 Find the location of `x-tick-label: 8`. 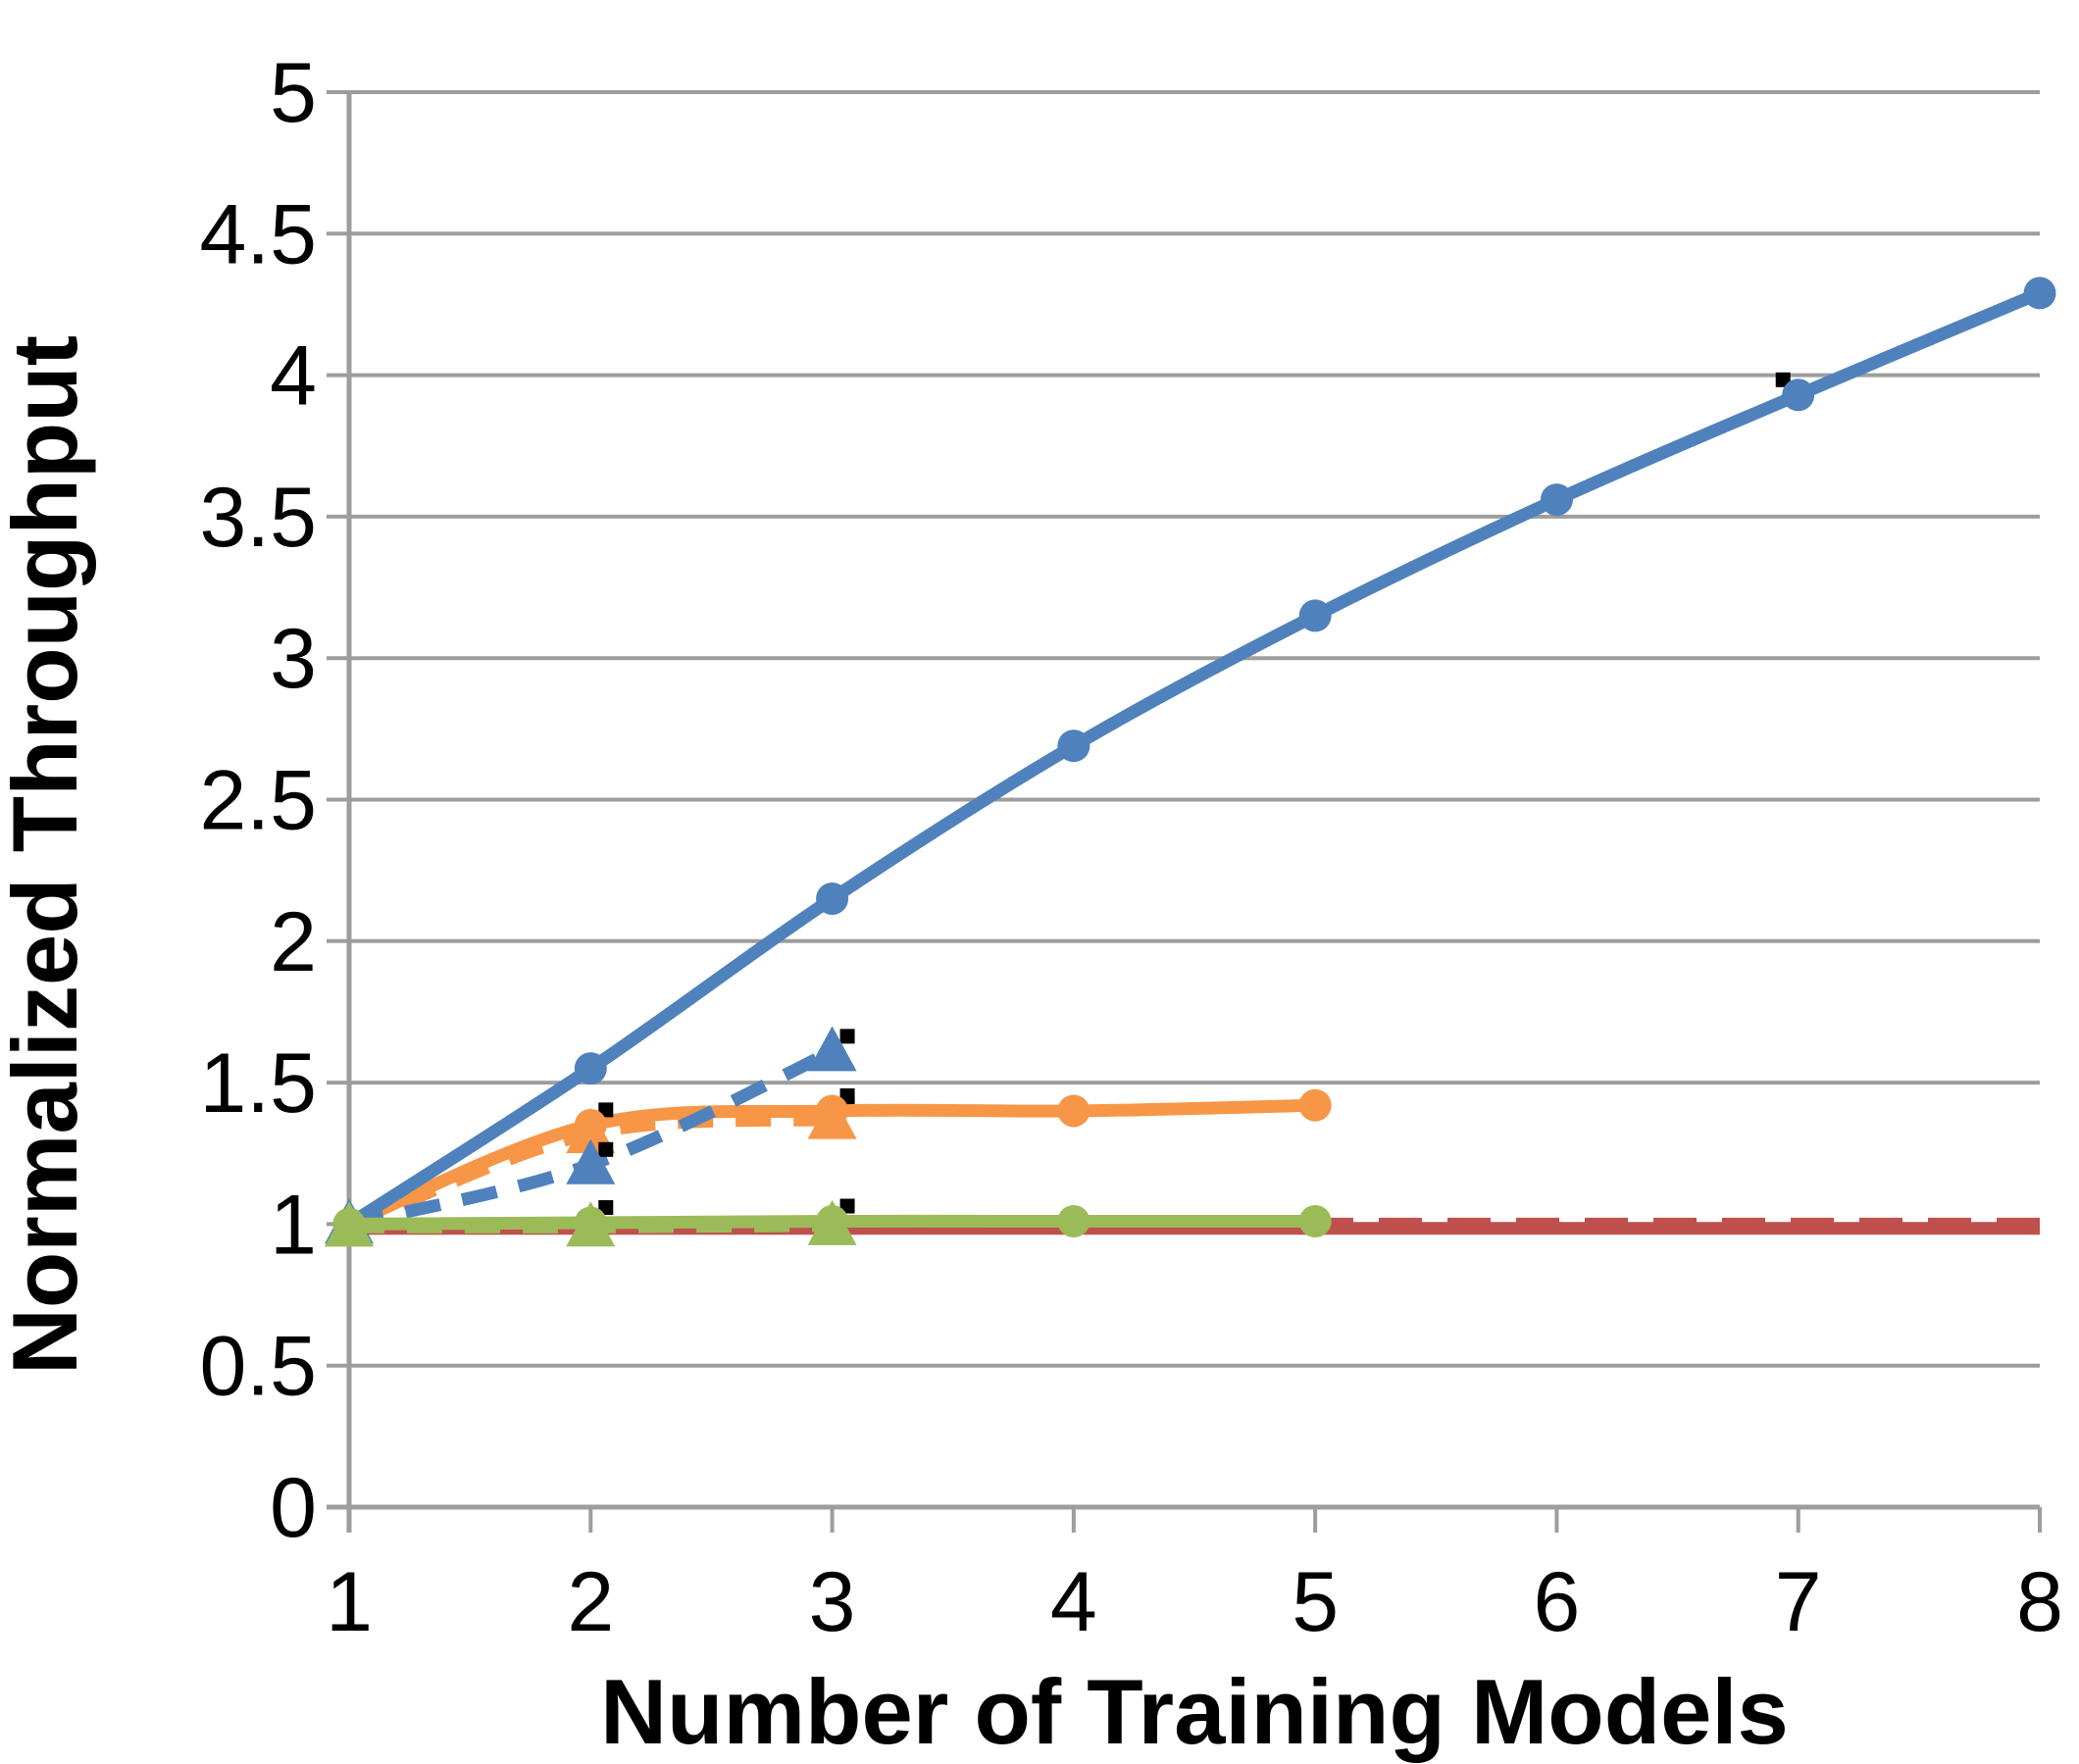

x-tick-label: 8 is located at coordinates (2039, 1602).